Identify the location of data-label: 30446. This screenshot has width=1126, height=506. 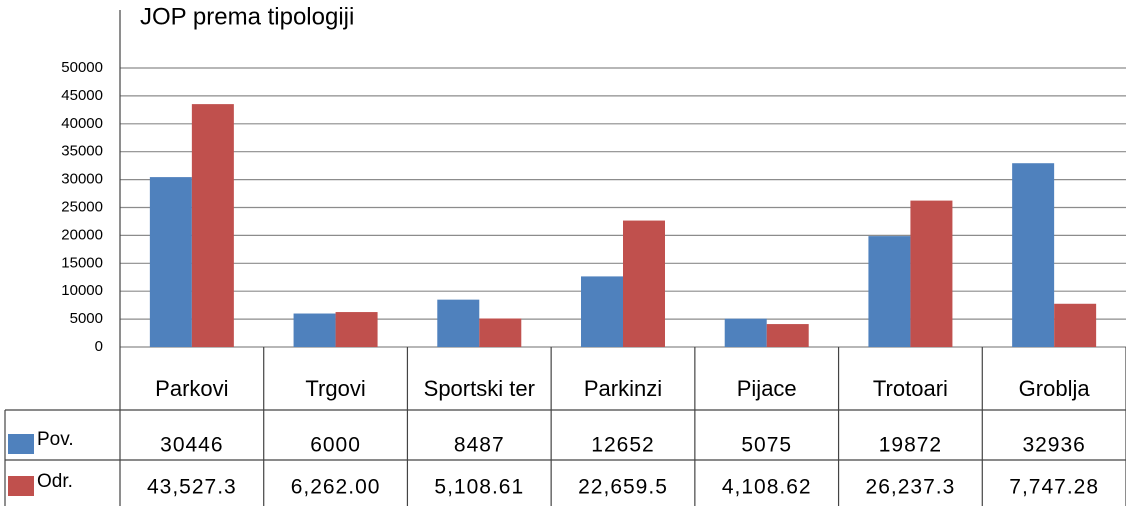
(191, 445).